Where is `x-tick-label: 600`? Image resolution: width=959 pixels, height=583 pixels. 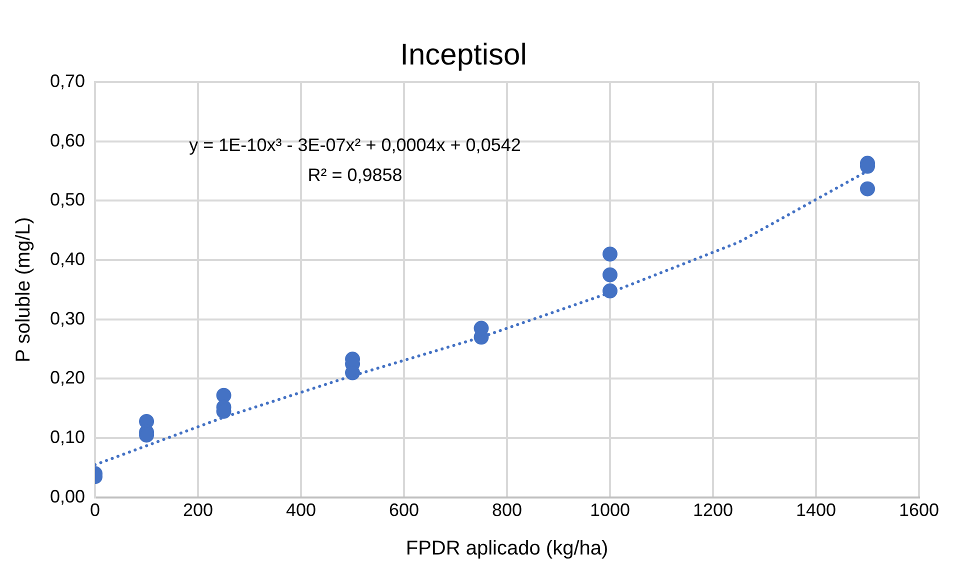
x-tick-label: 600 is located at coordinates (404, 510).